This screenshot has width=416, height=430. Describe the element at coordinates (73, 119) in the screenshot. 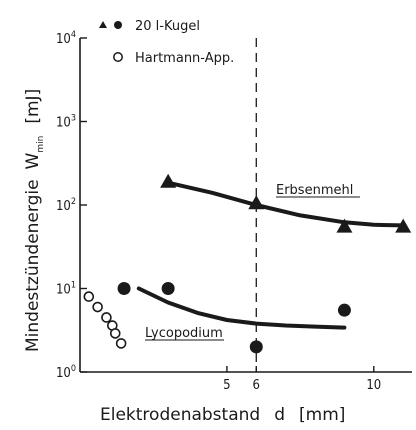

I see `y-tick-exponent: 3` at that location.